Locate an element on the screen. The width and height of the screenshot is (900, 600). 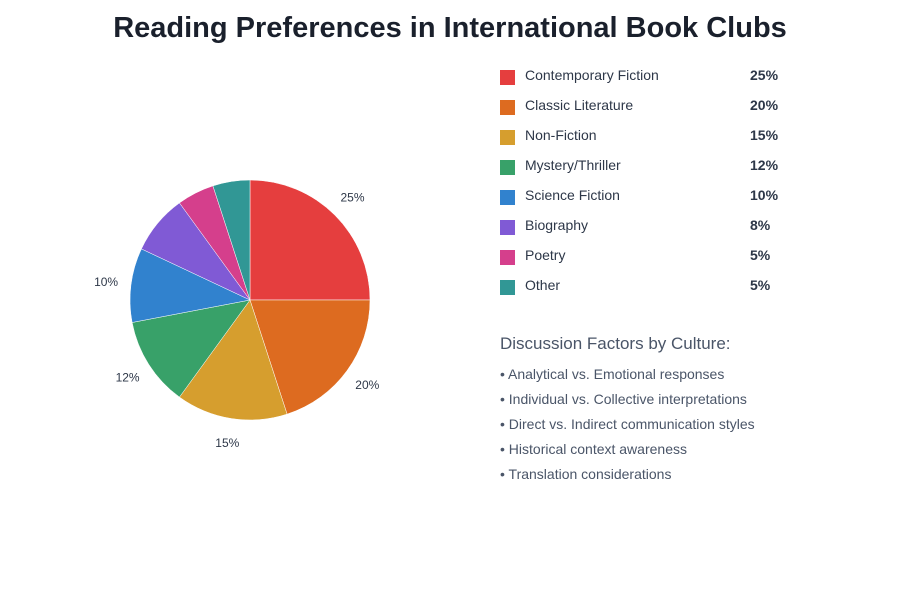
legend-item: Biography 8% is located at coordinates (660, 227).